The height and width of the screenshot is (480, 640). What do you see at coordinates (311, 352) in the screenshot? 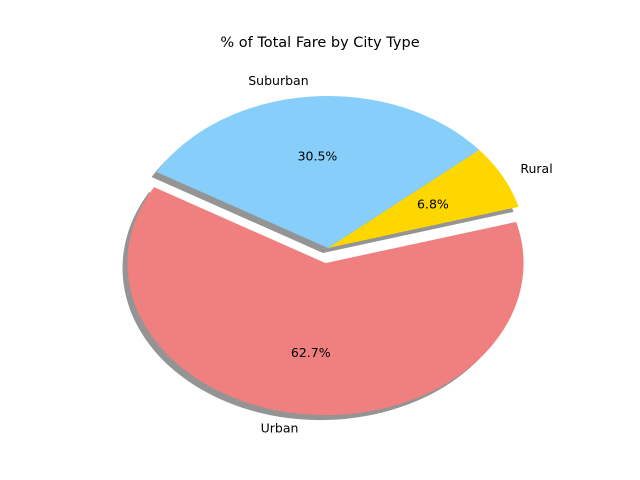
I see `slice-pct-label-urban: 62.7%` at bounding box center [311, 352].